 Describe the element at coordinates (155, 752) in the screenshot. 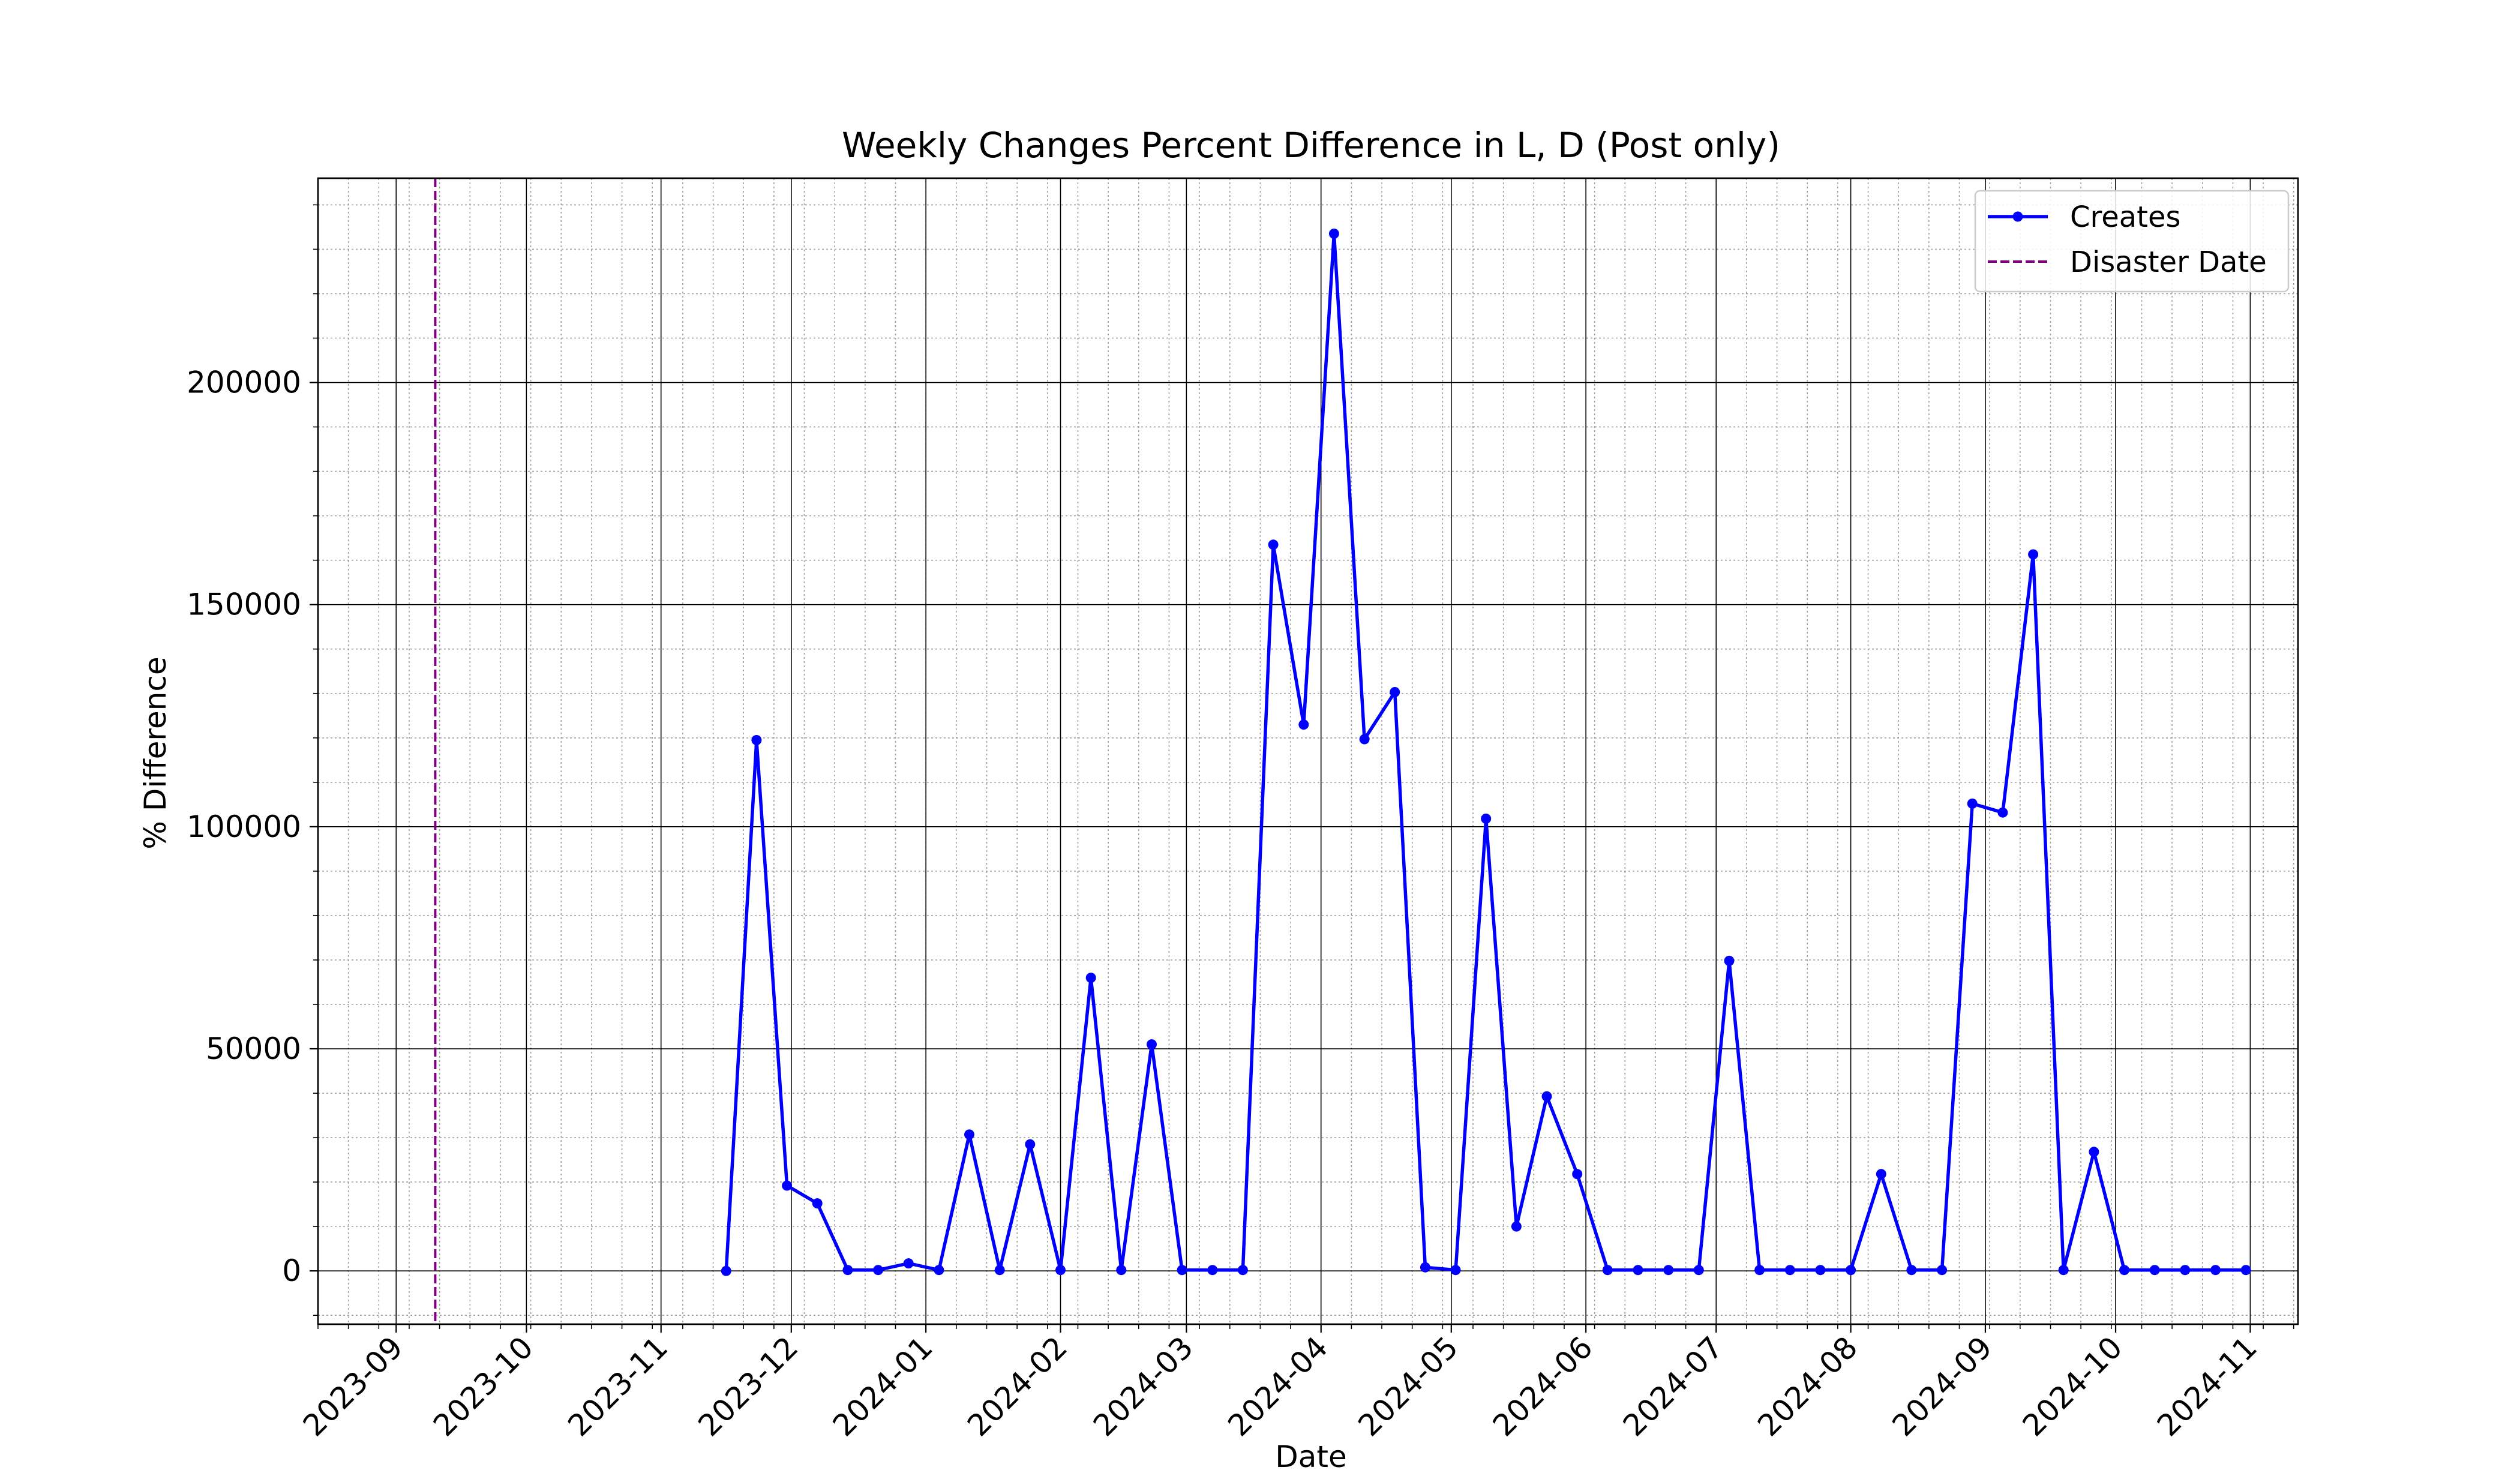

I see `y-axis-label: % Difference` at that location.